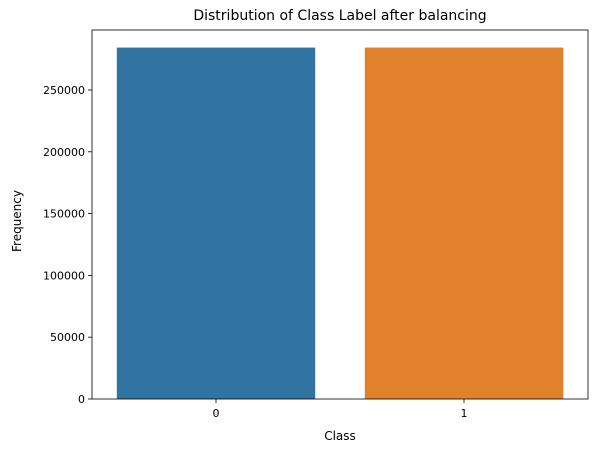 The height and width of the screenshot is (453, 598). Describe the element at coordinates (340, 436) in the screenshot. I see `x-axis-label: Class` at that location.